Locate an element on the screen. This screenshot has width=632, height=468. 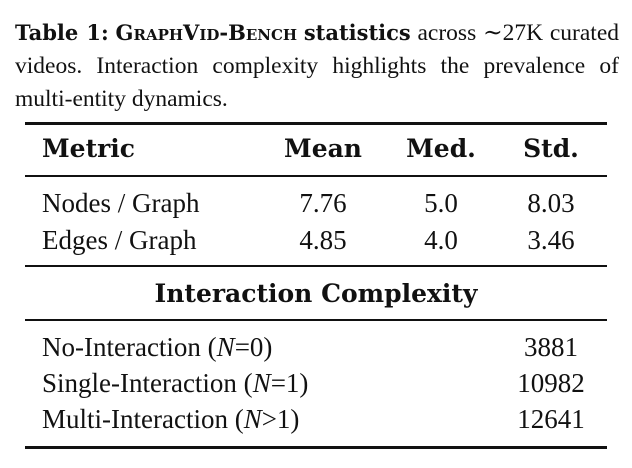
row-nodes-mean: 7.76 is located at coordinates (323, 203).